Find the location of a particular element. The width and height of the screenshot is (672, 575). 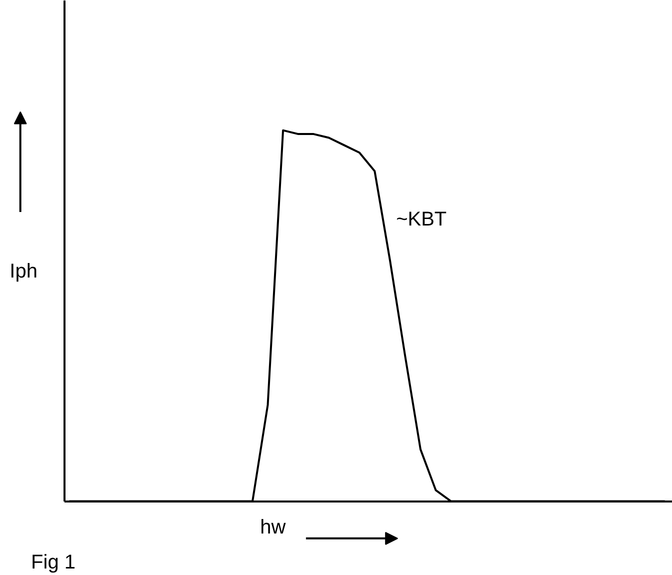

annotation: ~KBT is located at coordinates (421, 219).